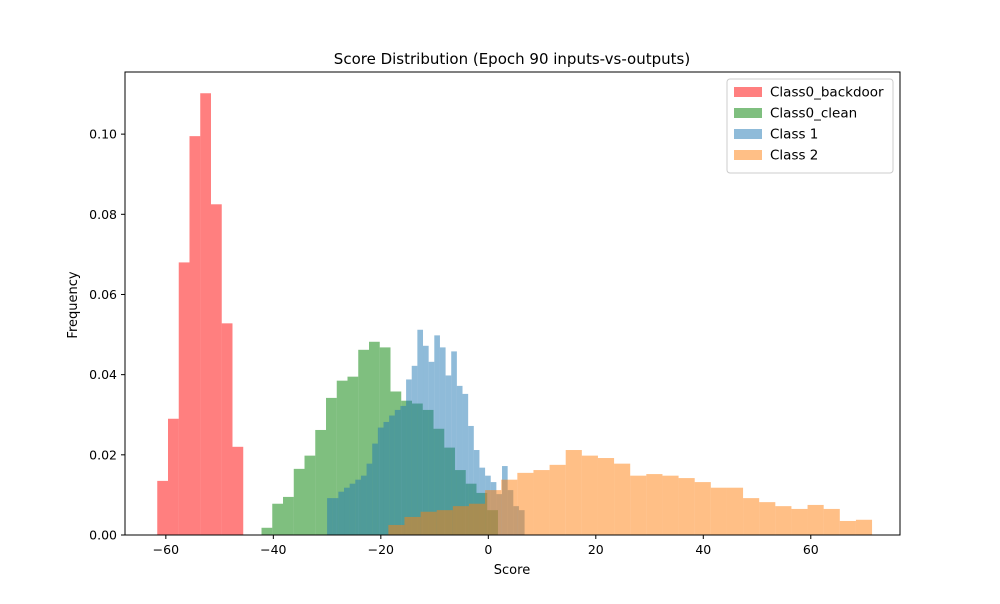 This screenshot has height=604, width=1000. What do you see at coordinates (381, 549) in the screenshot?
I see `x-tick-label: −20` at bounding box center [381, 549].